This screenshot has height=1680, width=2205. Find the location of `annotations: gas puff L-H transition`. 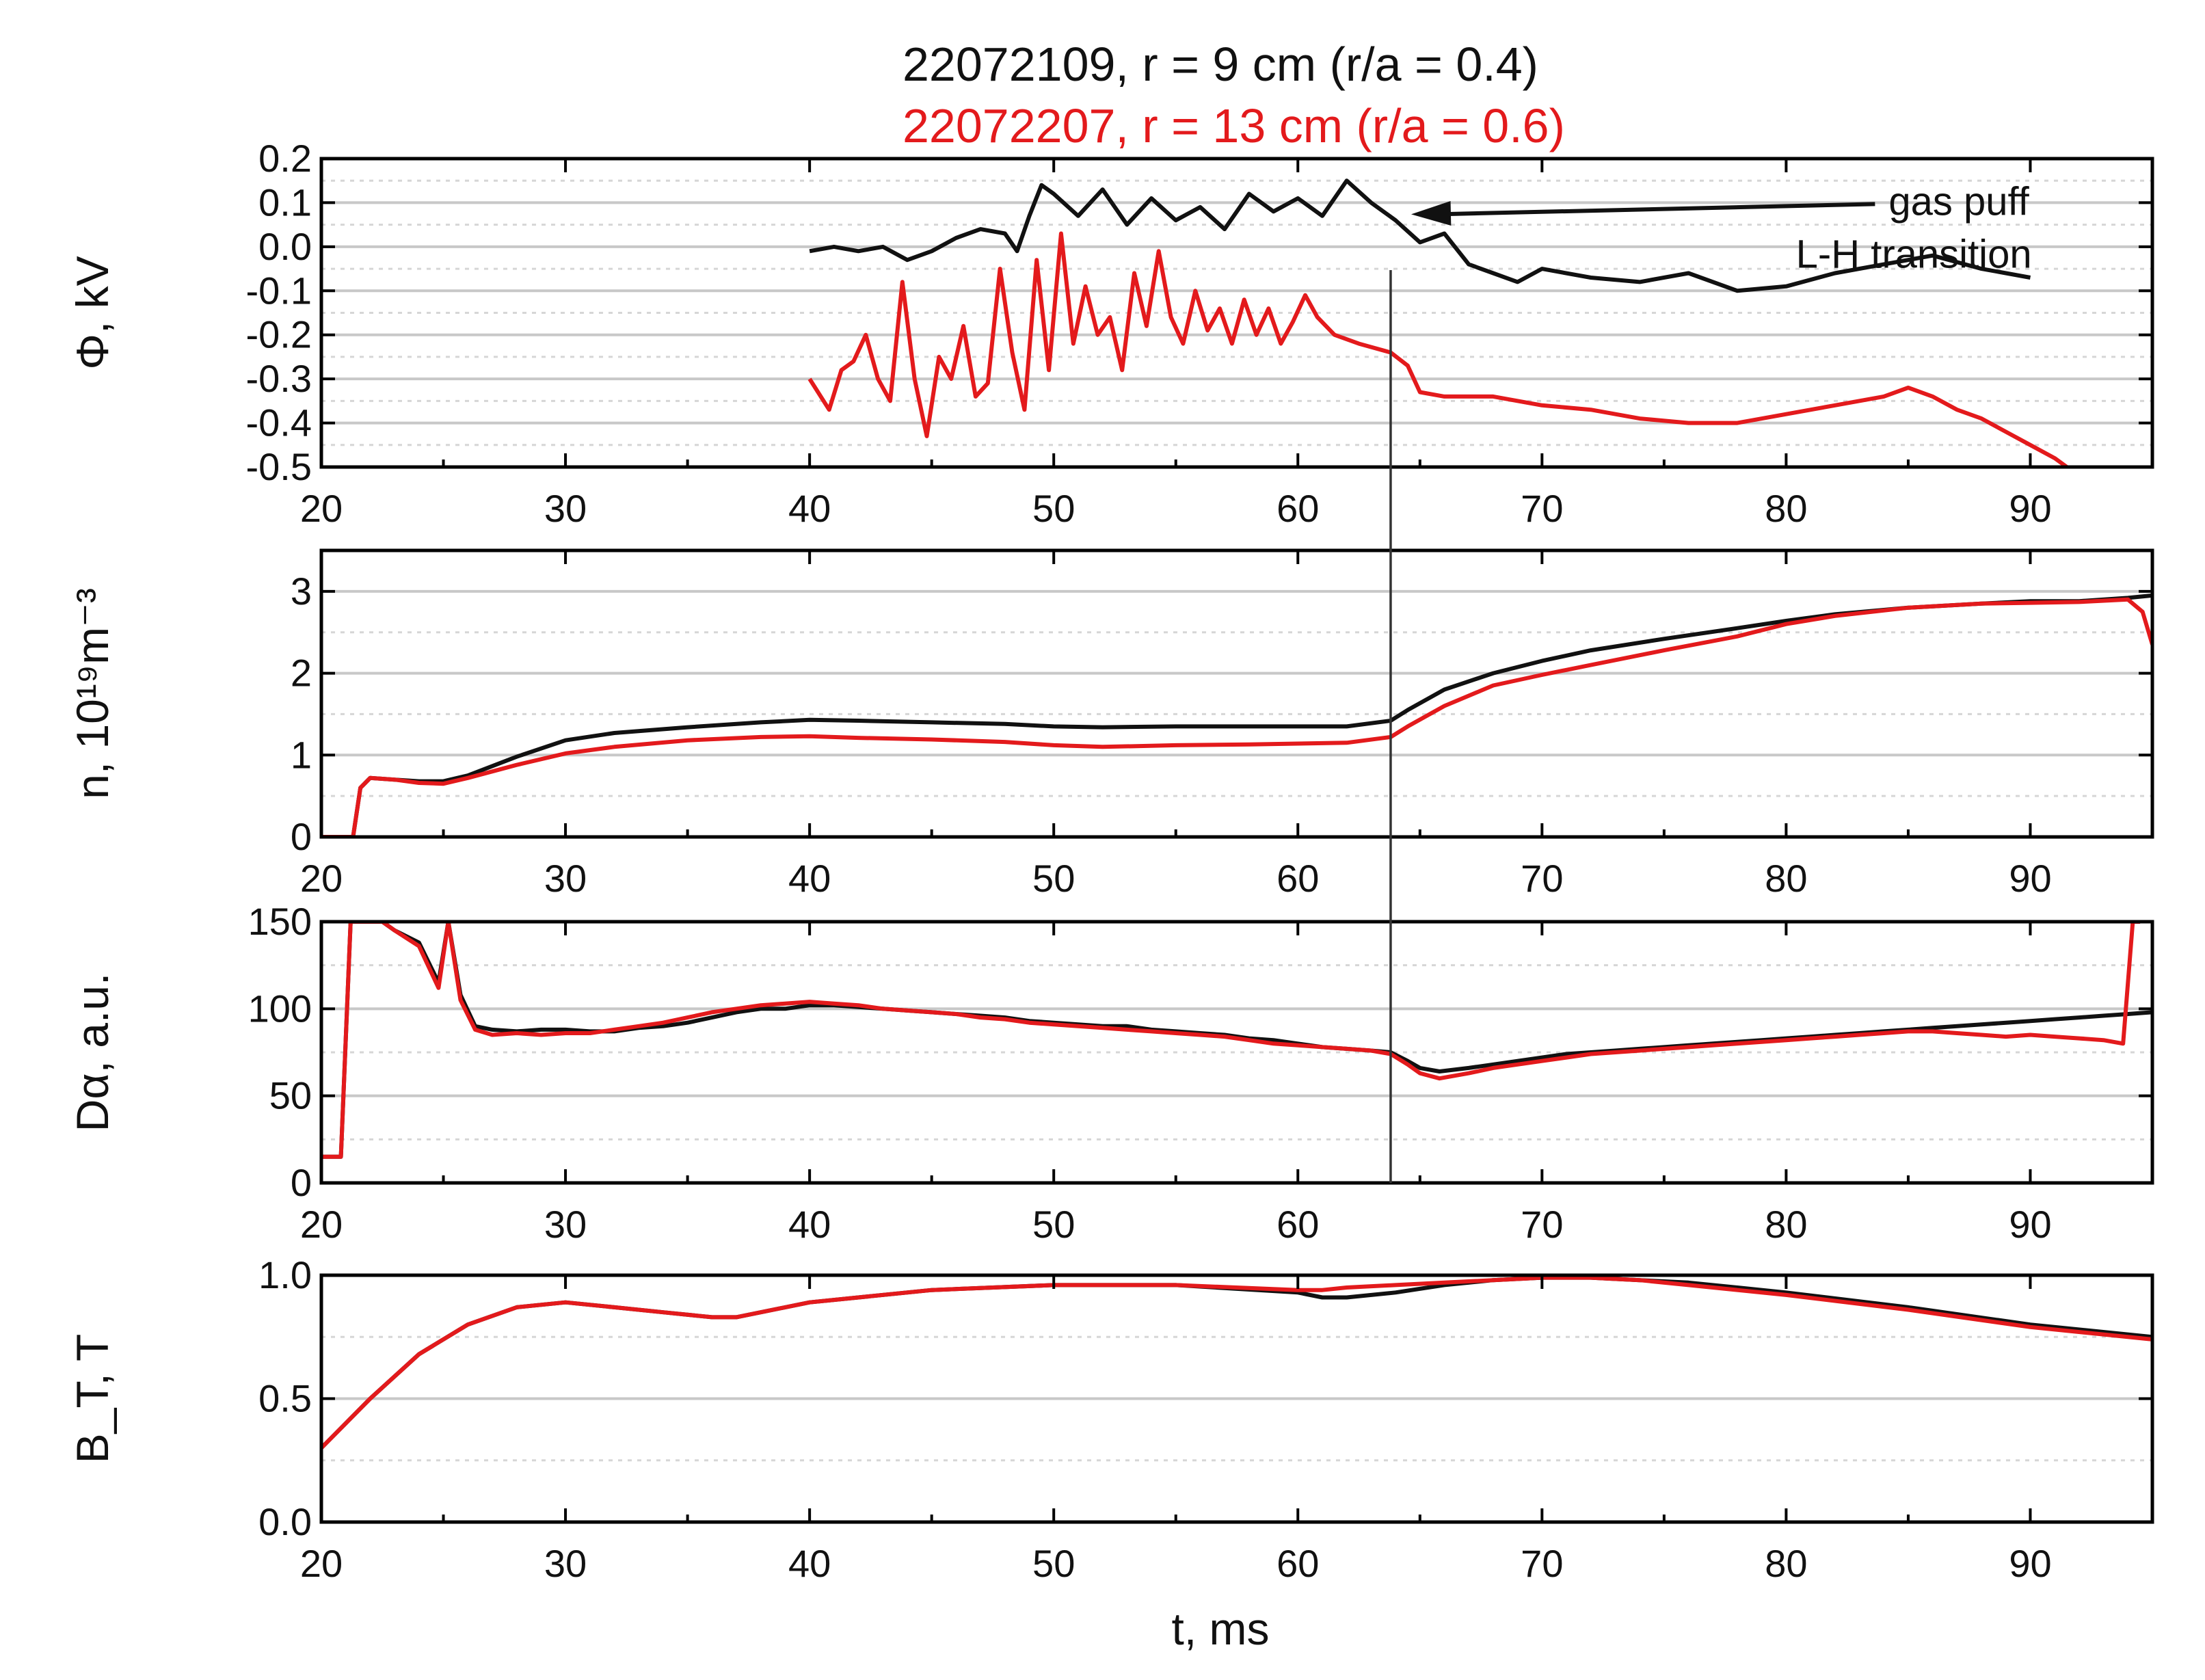

annotations: gas puff L-H transition is located at coordinates (1721, 228).